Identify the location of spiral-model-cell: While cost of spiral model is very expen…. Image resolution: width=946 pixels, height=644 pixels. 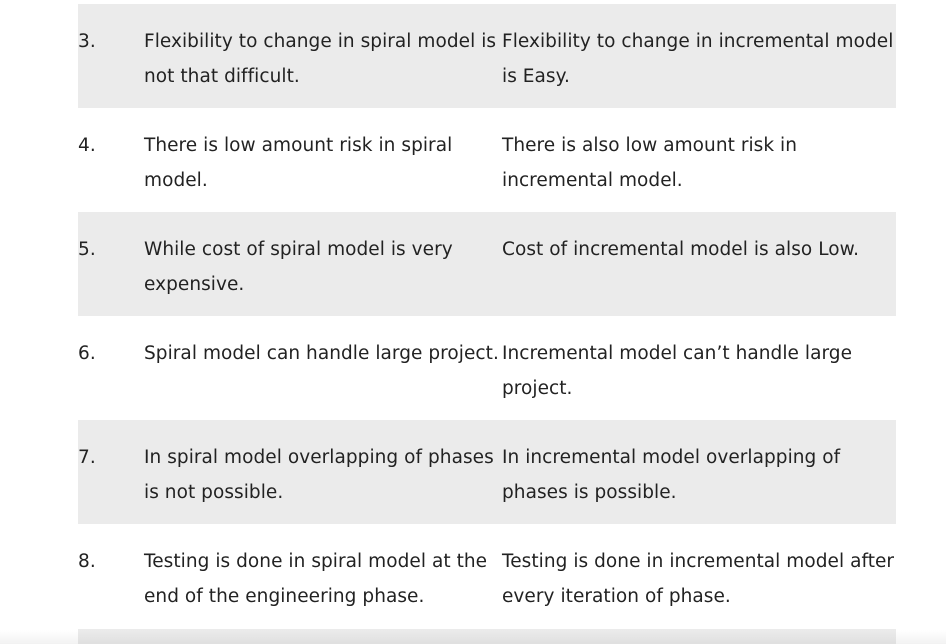
(298, 267).